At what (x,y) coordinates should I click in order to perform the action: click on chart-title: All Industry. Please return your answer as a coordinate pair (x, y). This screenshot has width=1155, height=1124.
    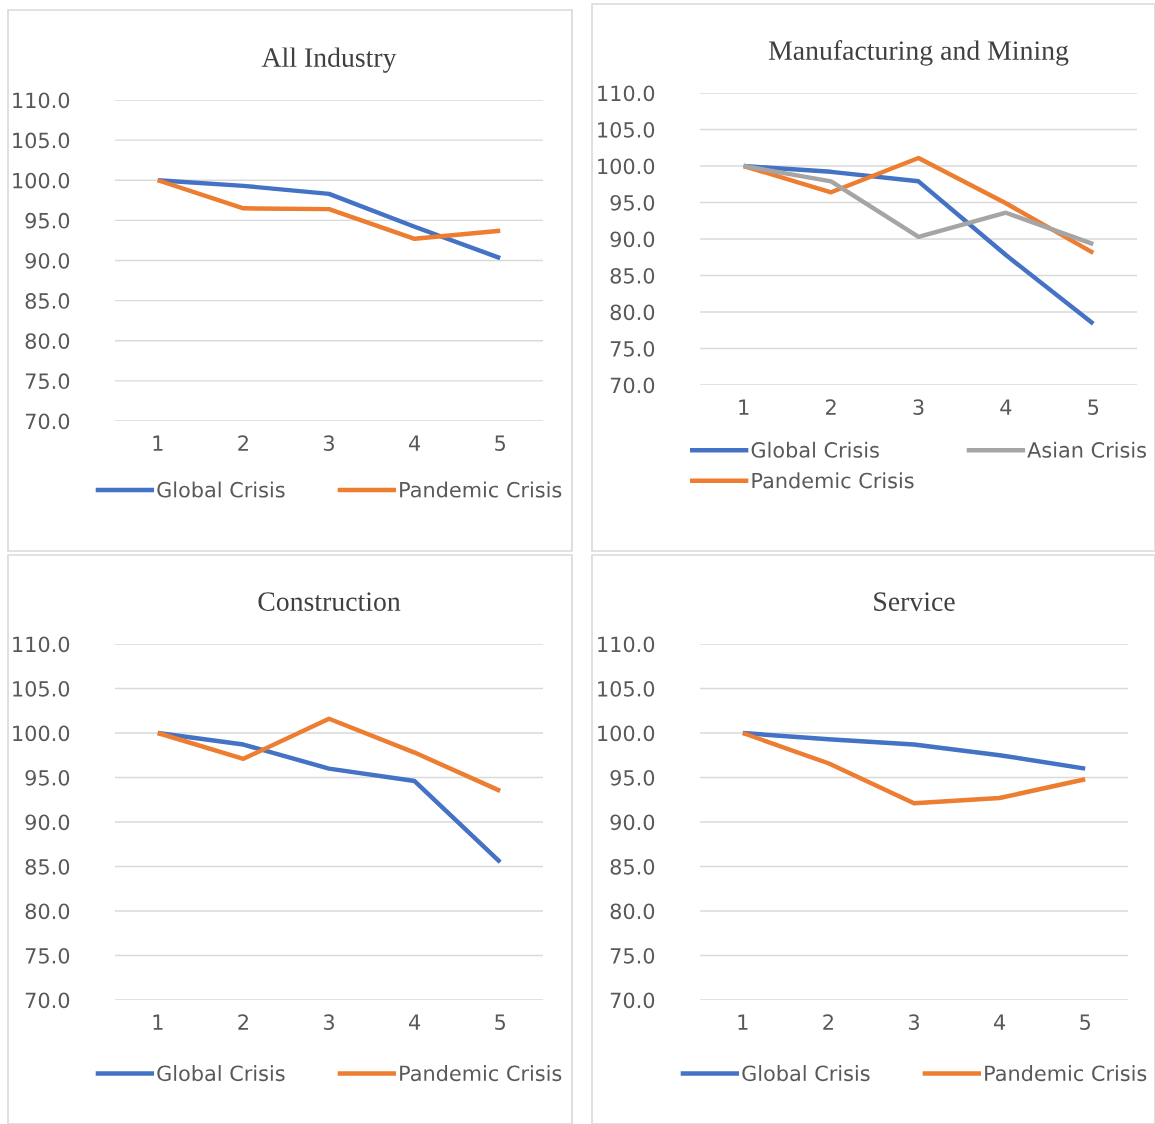
    Looking at the image, I should click on (329, 60).